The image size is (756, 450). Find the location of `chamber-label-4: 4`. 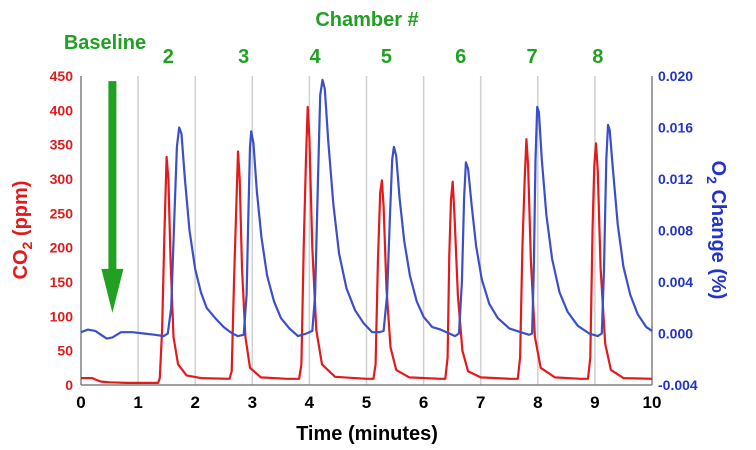

chamber-label-4: 4 is located at coordinates (316, 57).